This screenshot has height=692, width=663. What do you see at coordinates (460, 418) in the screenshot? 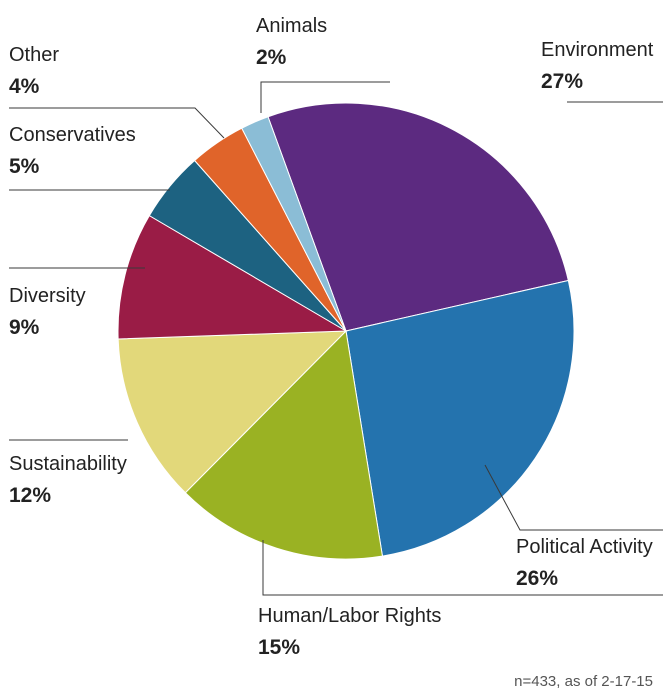
I see `pie-slice-political-activity` at bounding box center [460, 418].